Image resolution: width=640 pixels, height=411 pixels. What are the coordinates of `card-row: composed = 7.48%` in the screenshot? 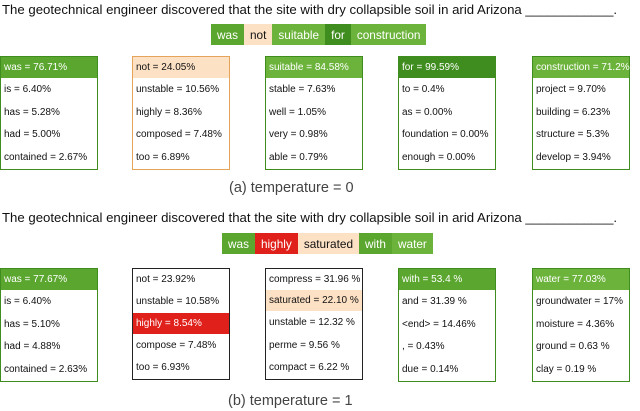 It's located at (179, 135).